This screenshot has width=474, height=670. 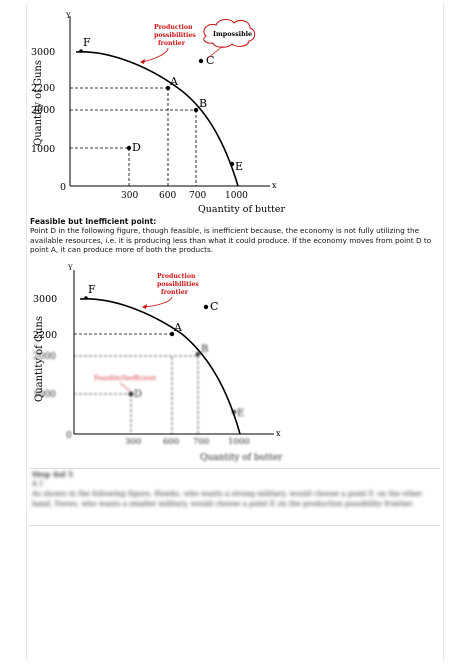 I want to click on section-heading: Feasible but Inefficient point:, so click(x=93, y=221).